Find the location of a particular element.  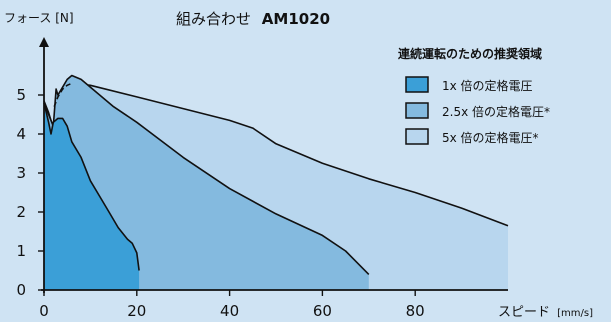

x-tick-label-40: 40 is located at coordinates (229, 311).